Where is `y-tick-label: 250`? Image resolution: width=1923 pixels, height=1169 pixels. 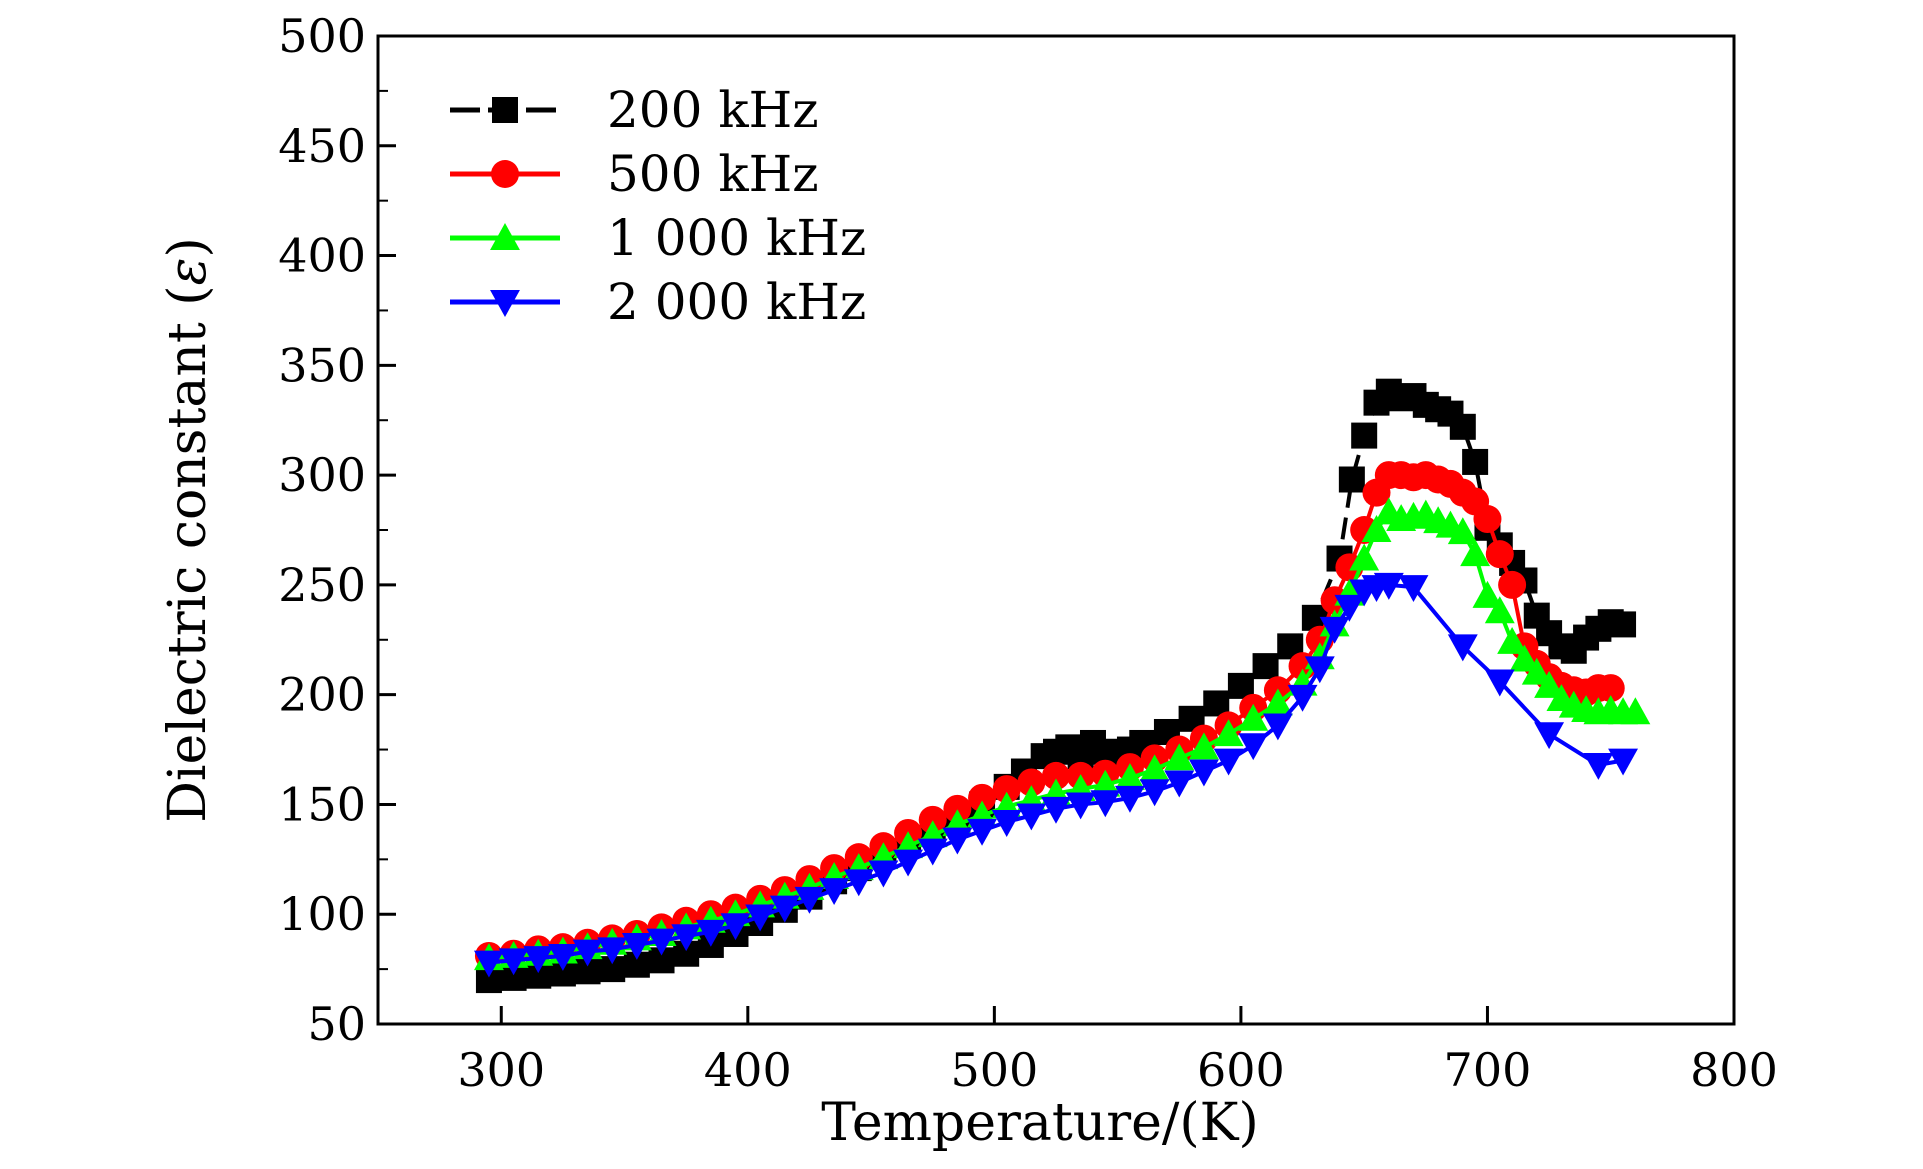
y-tick-label: 250 is located at coordinates (322, 585).